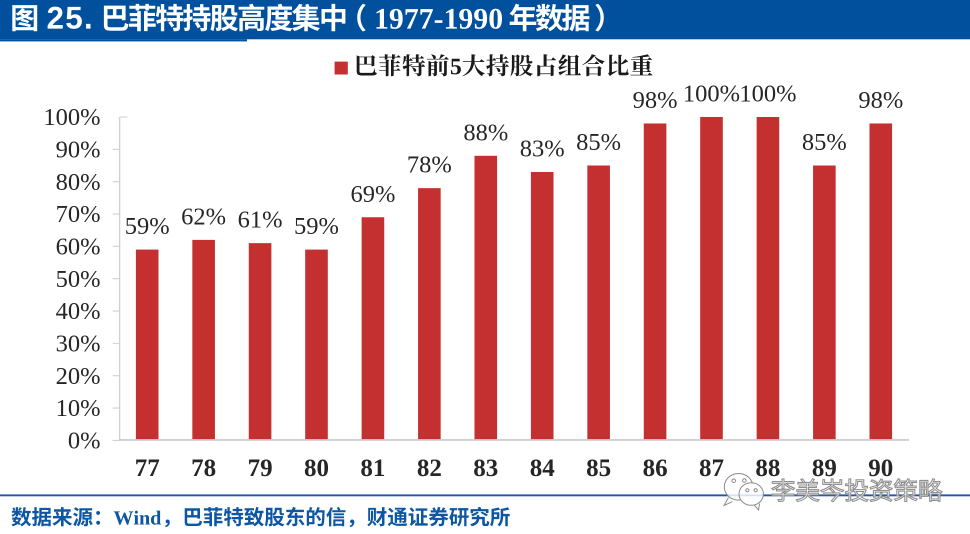 The image size is (970, 534). Describe the element at coordinates (78, 214) in the screenshot. I see `svg-text: 70%` at that location.